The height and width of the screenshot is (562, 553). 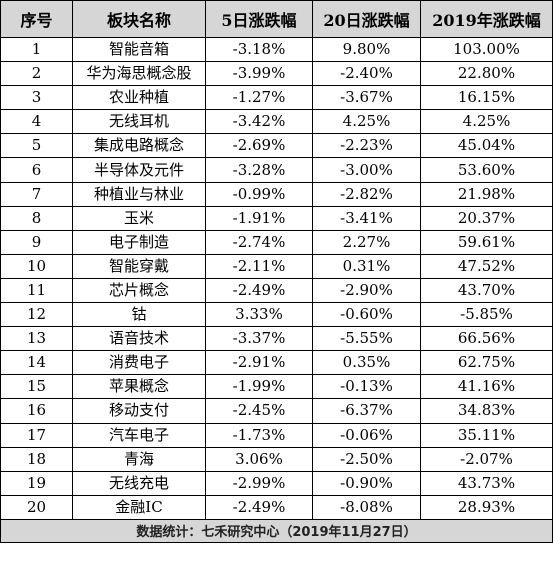 I want to click on header-2019-change: 2019年涨跌幅, so click(x=486, y=19).